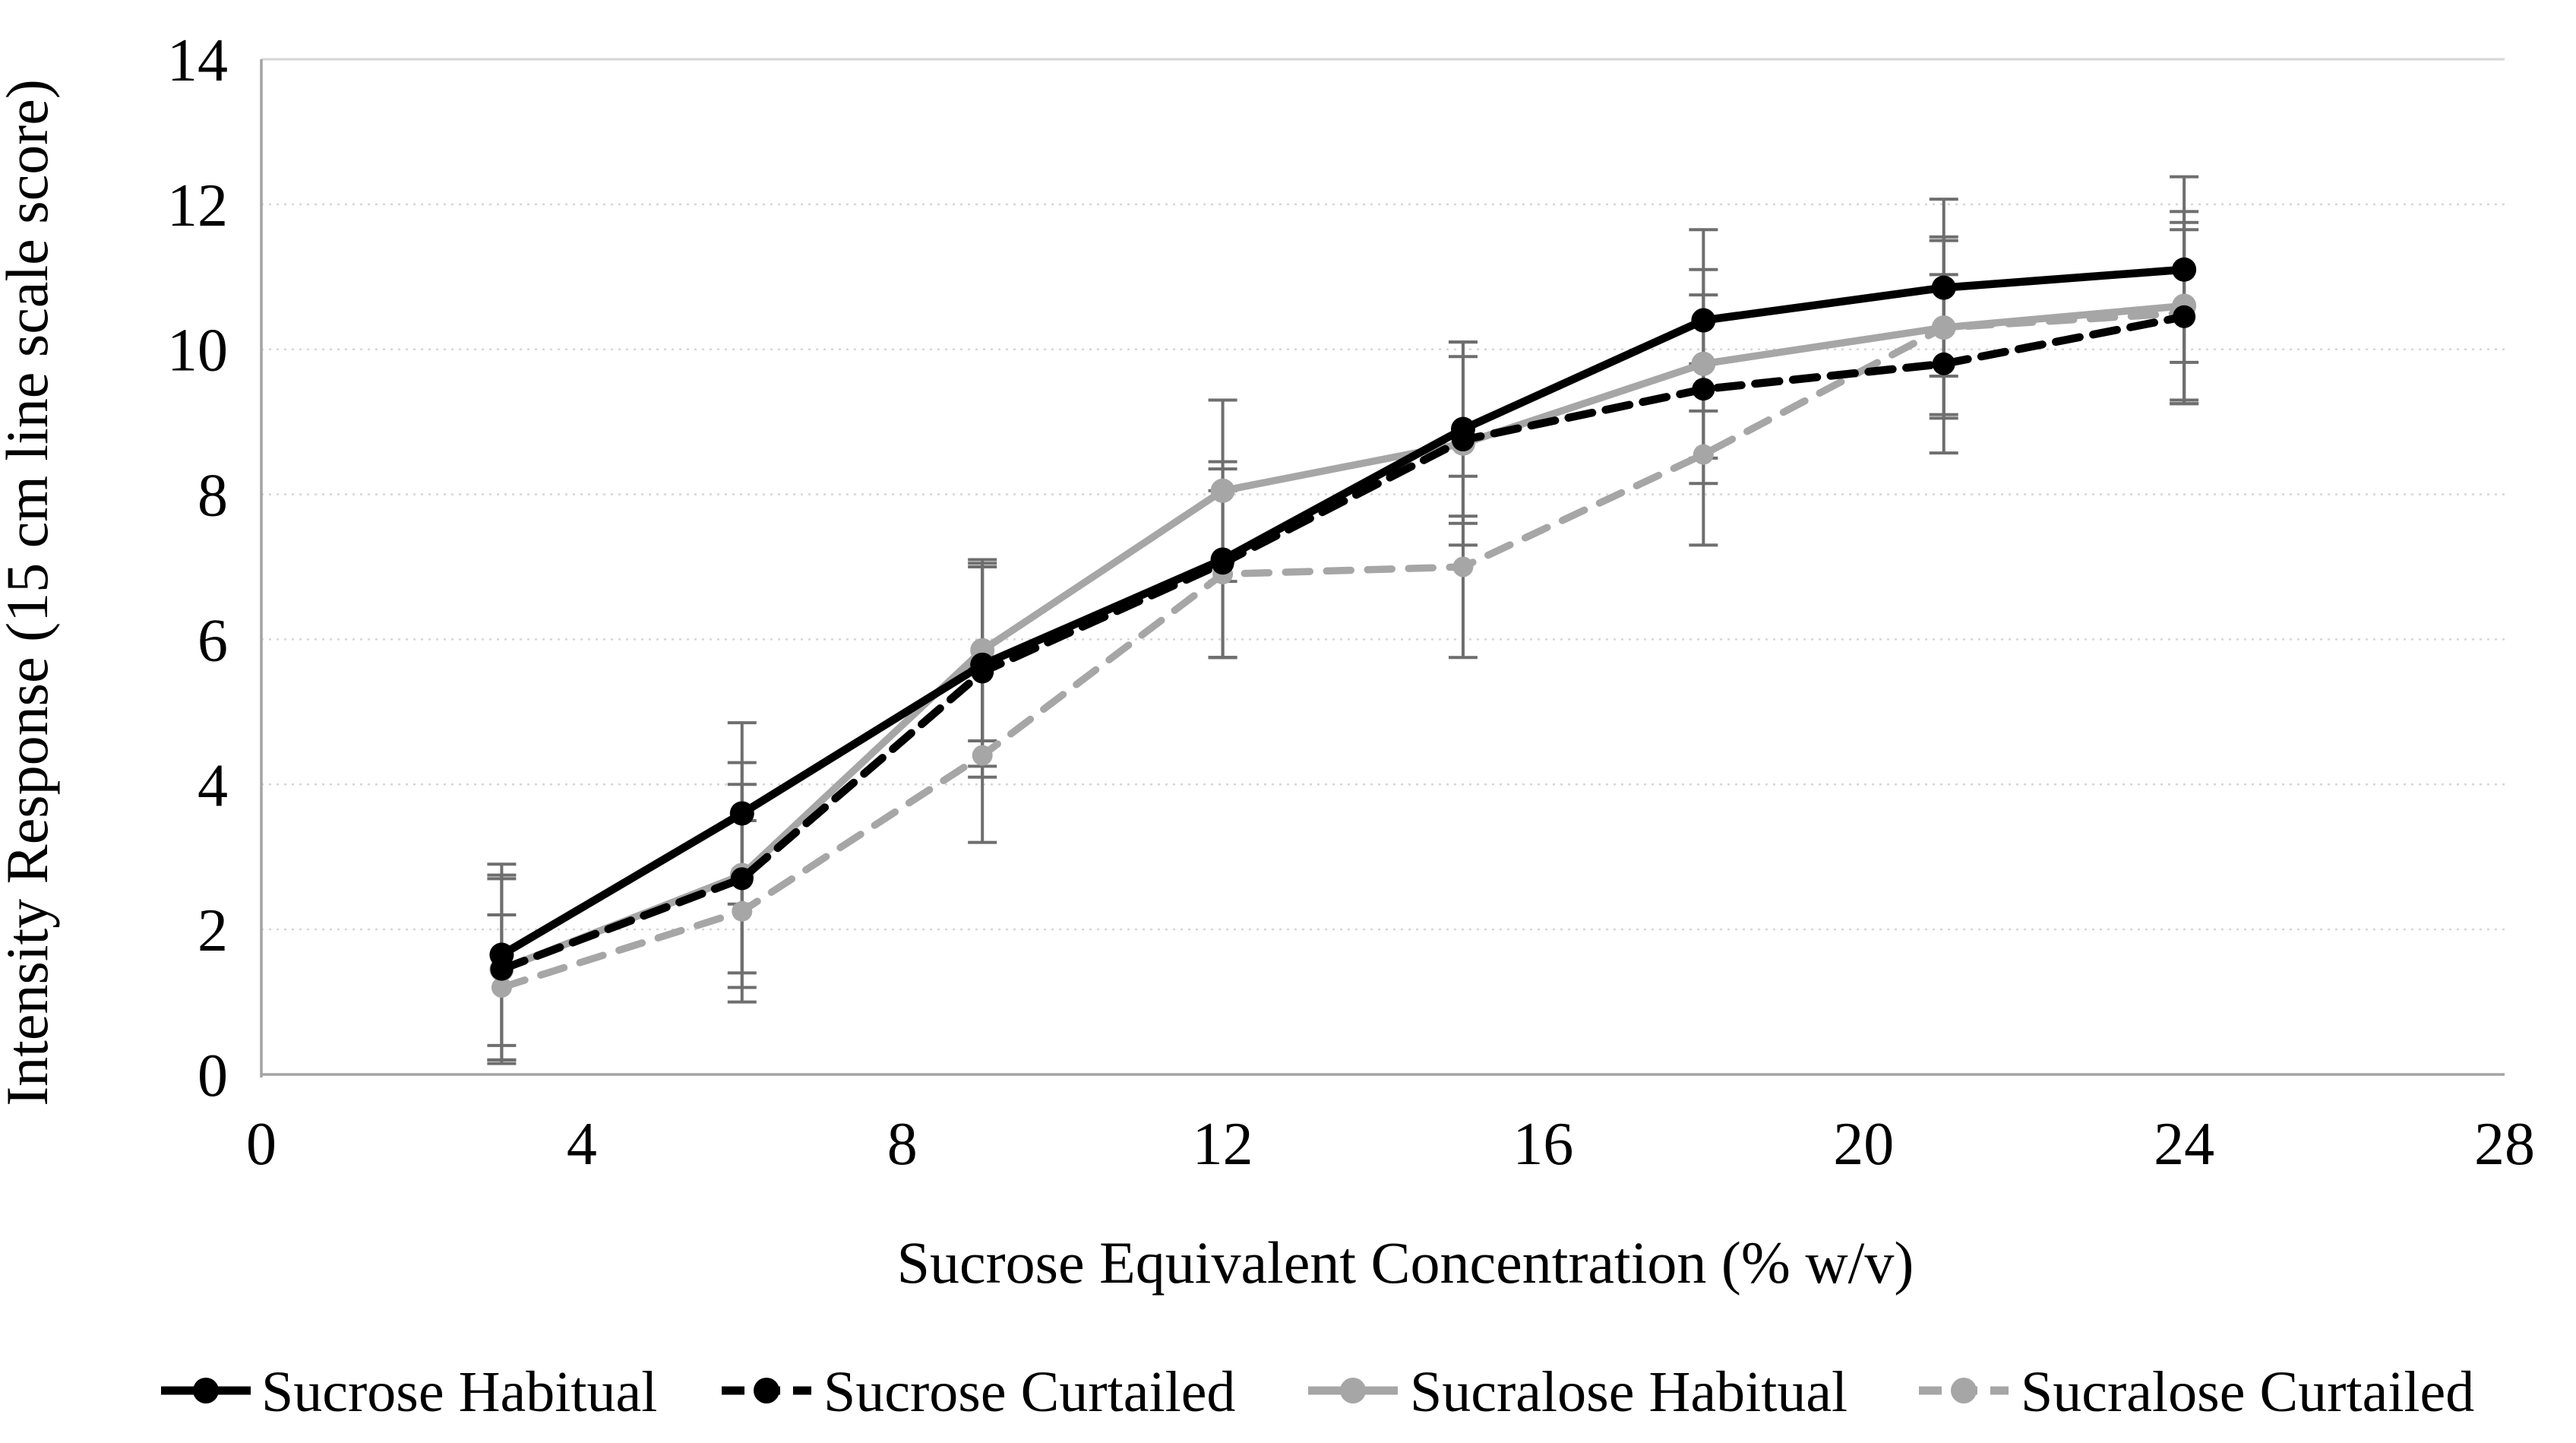  I want to click on x-tick-label: 0, so click(261, 1144).